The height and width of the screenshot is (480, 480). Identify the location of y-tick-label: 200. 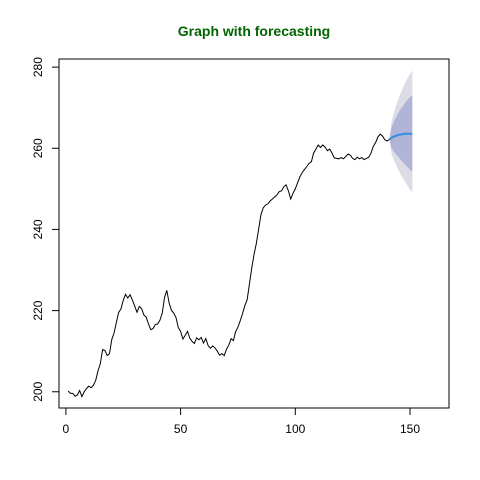
(38, 391).